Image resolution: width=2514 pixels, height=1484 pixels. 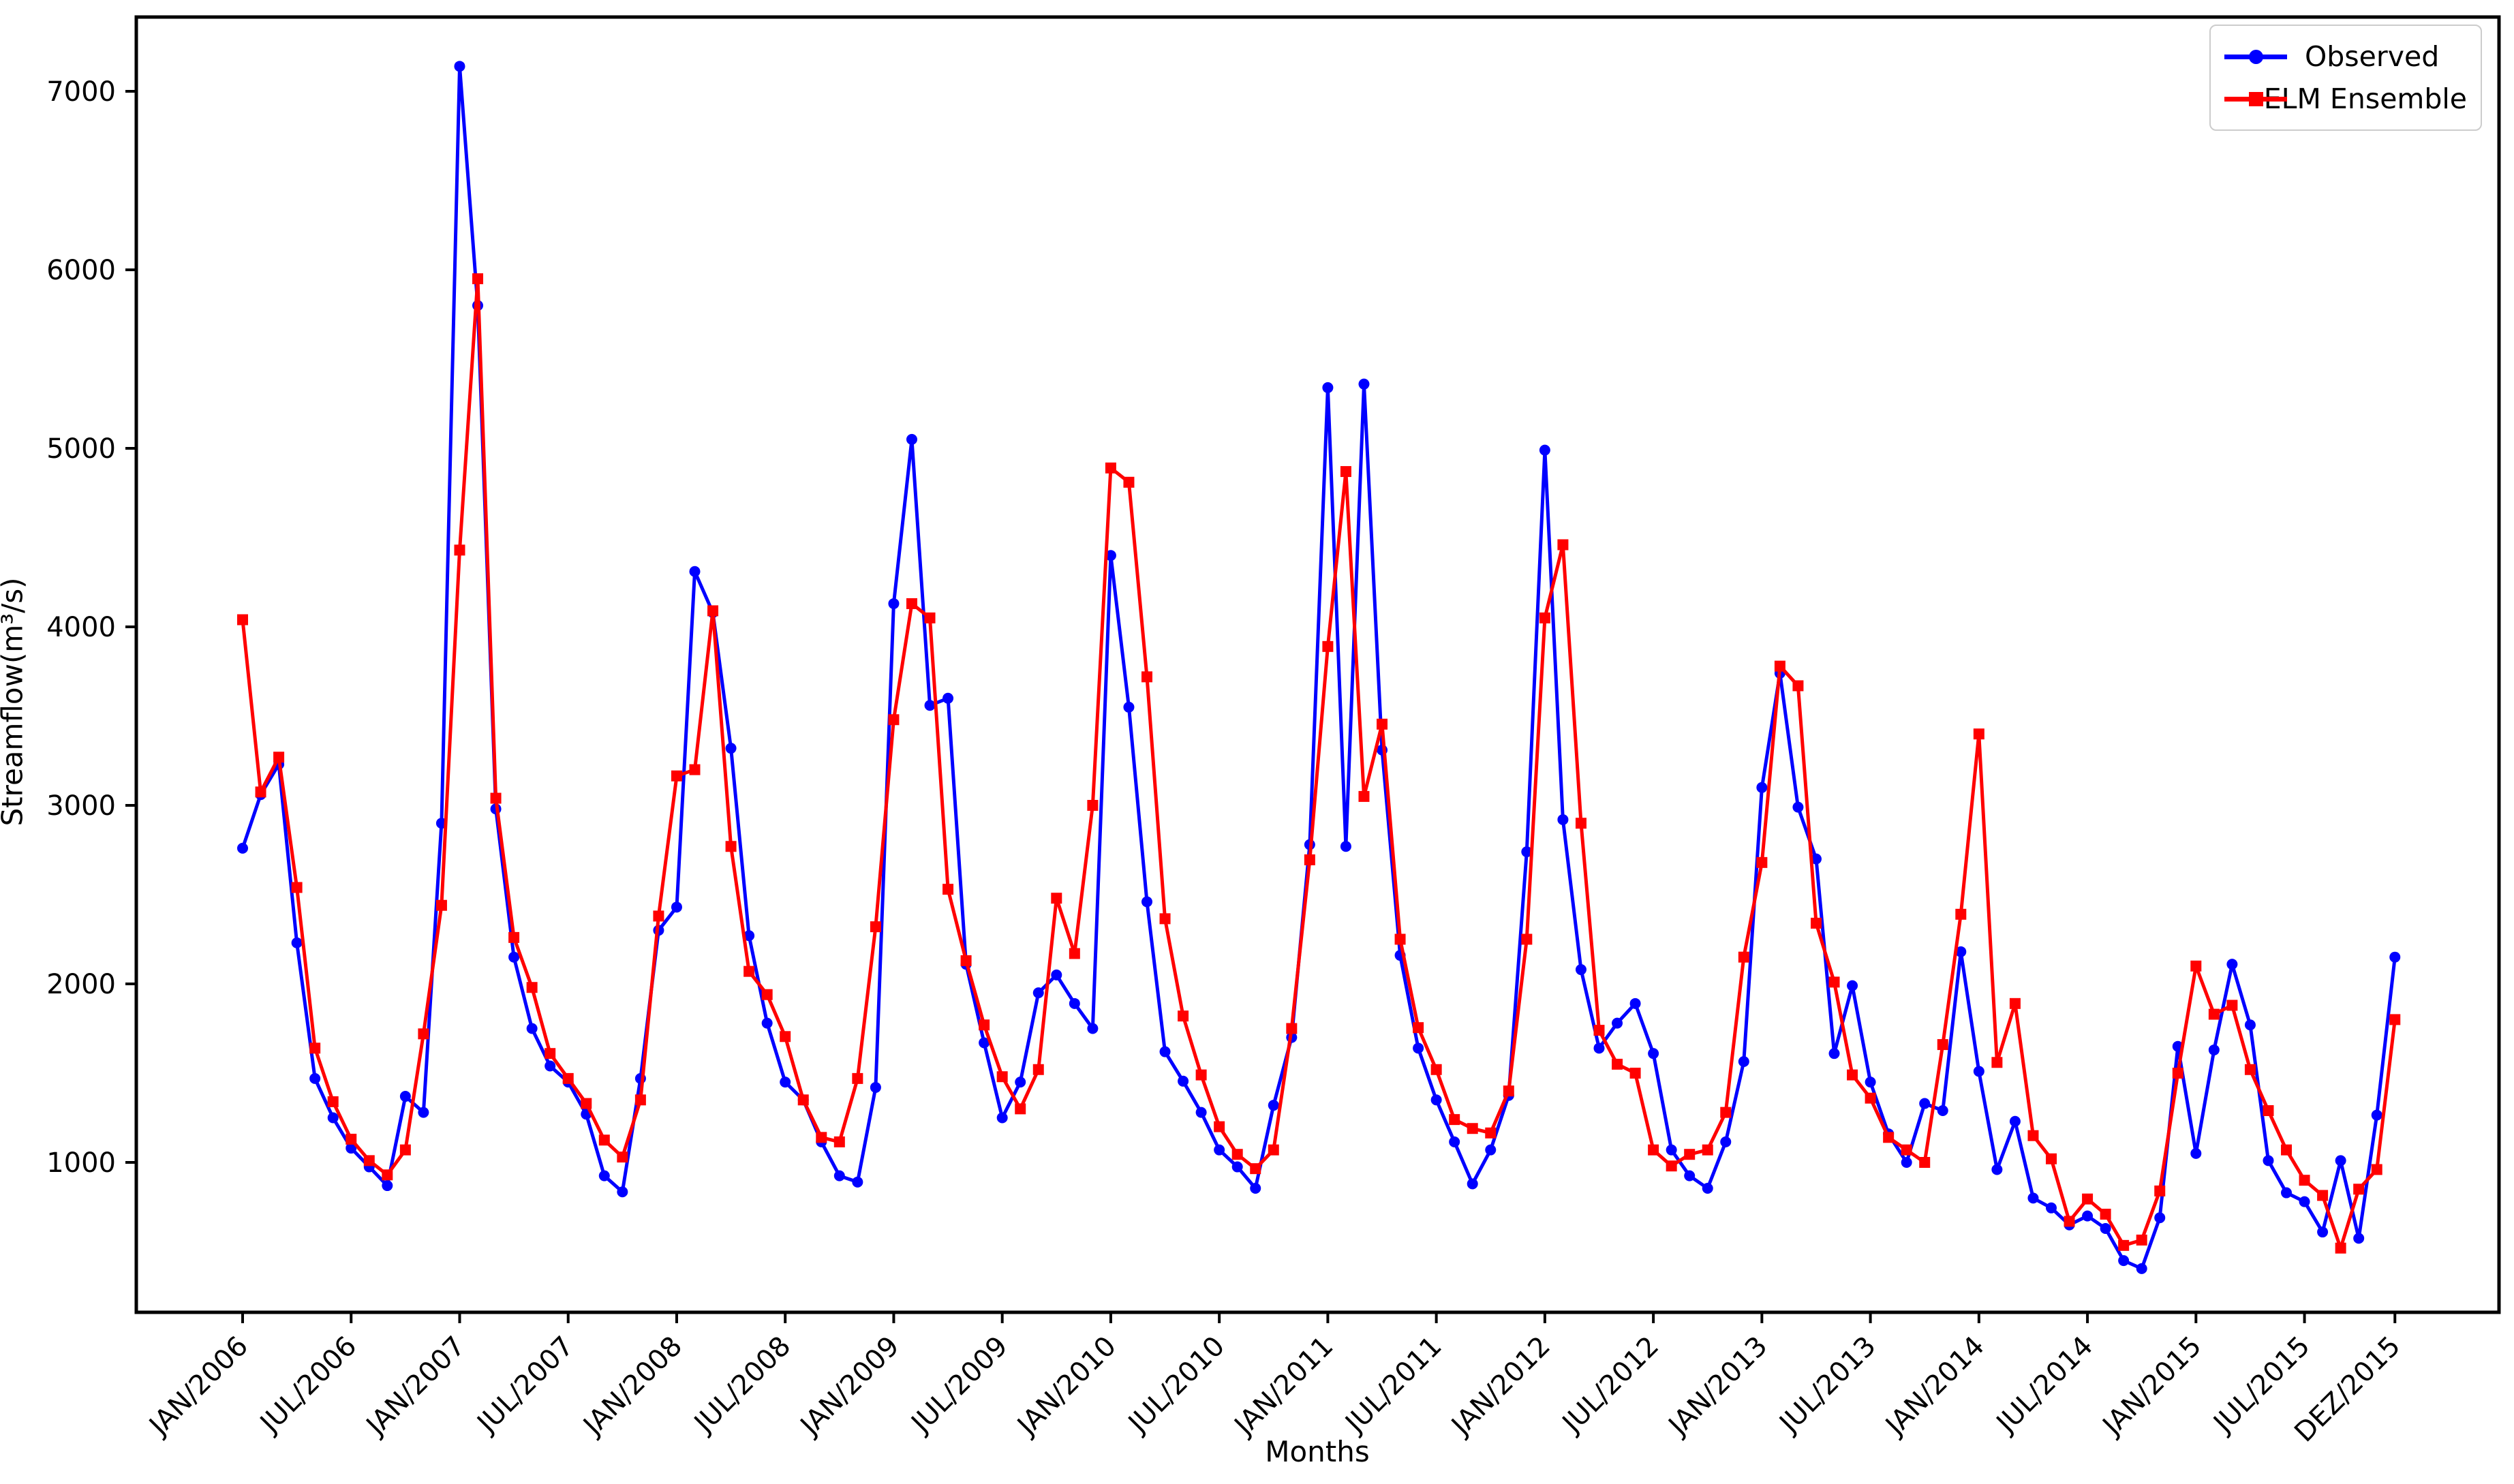 I want to click on x-tick-label: JUL/2013, so click(x=1827, y=1386).